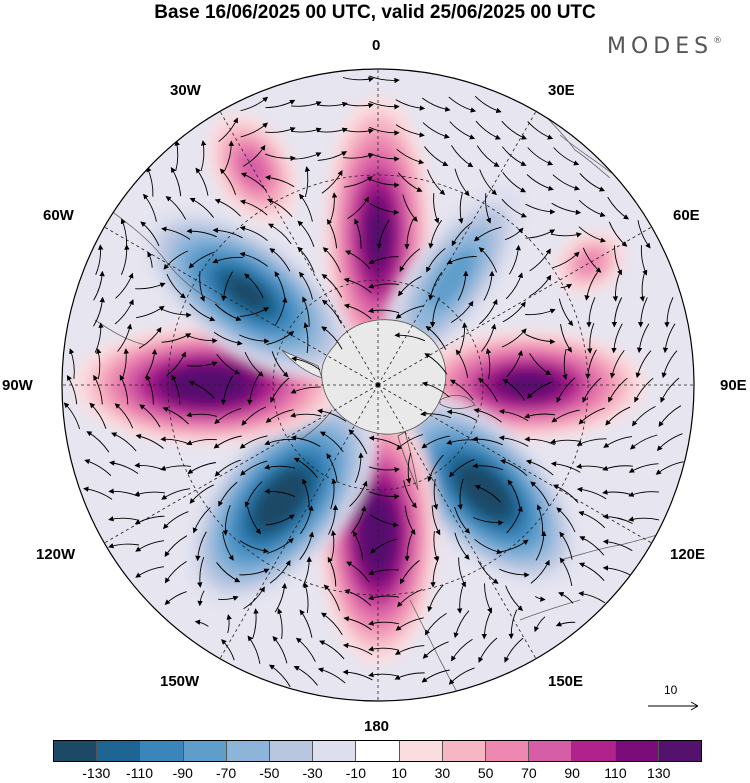 The width and height of the screenshot is (750, 783). I want to click on colorbar-tick-label: 90, so click(572, 773).